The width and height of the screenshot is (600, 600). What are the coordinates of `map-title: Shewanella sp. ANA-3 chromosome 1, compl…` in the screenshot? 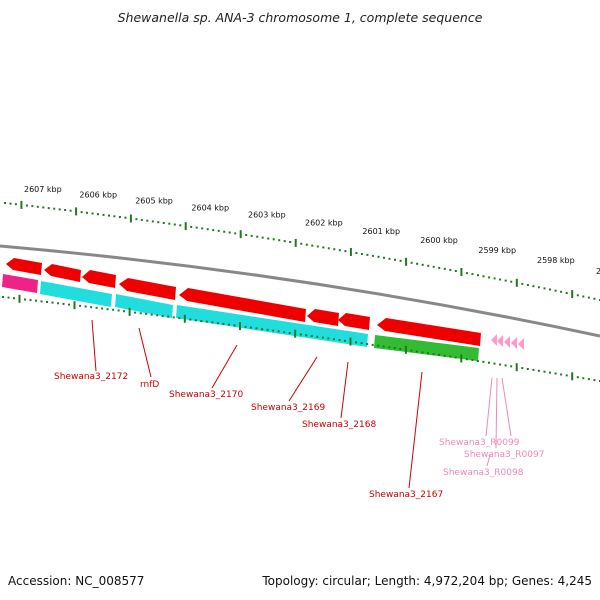 It's located at (300, 17).